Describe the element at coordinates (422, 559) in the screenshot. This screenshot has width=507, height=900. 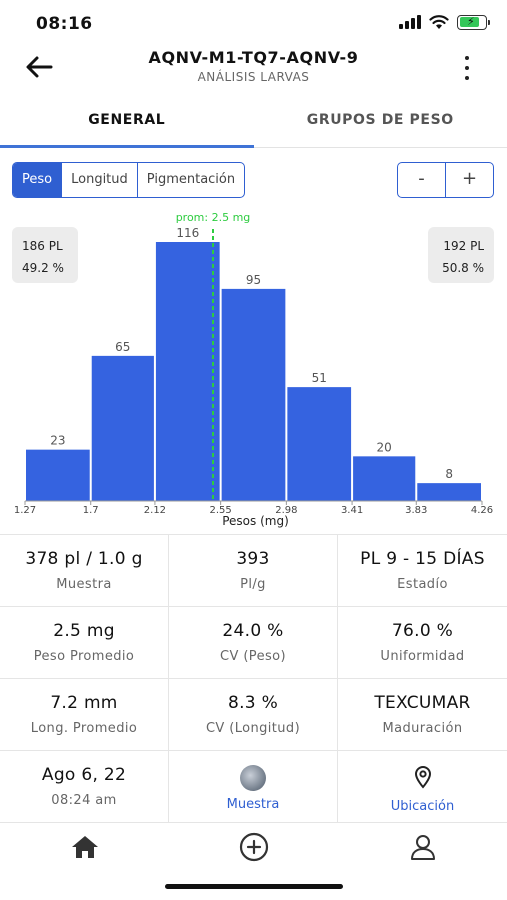
I see `stat-value: PL 9 - 15 DÍAS` at that location.